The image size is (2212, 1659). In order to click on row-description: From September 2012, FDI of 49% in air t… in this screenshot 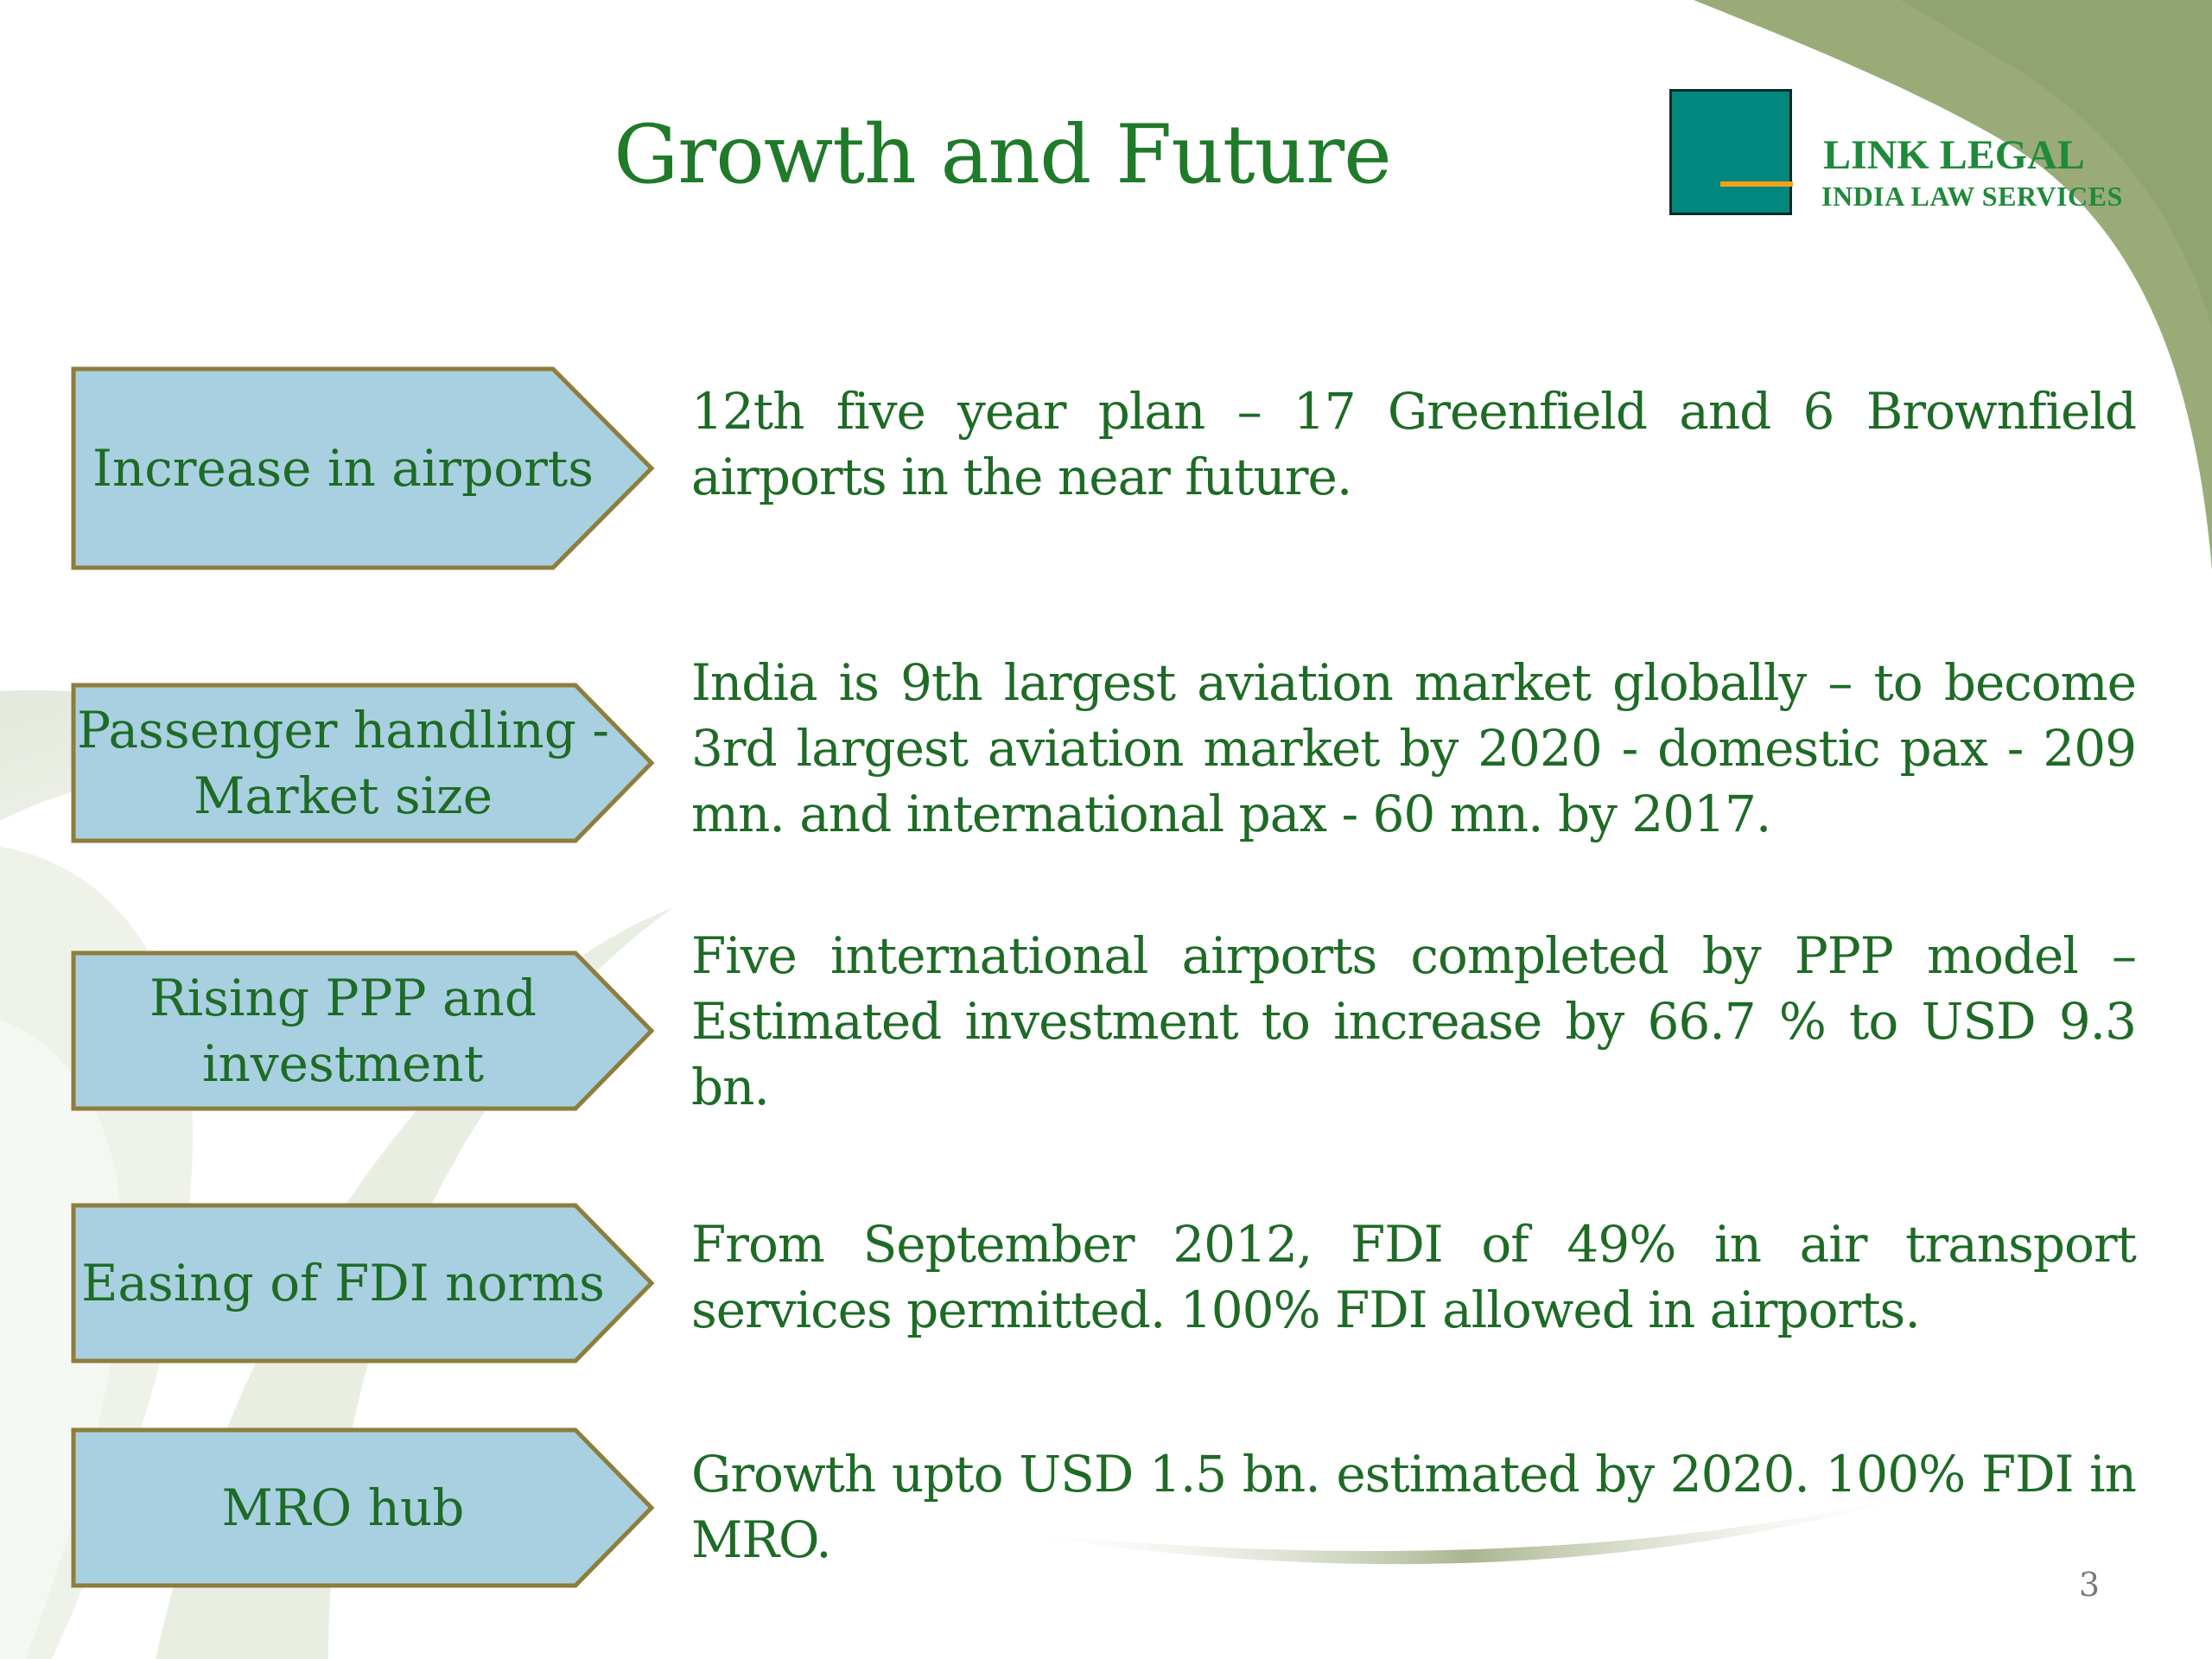, I will do `click(1414, 1277)`.